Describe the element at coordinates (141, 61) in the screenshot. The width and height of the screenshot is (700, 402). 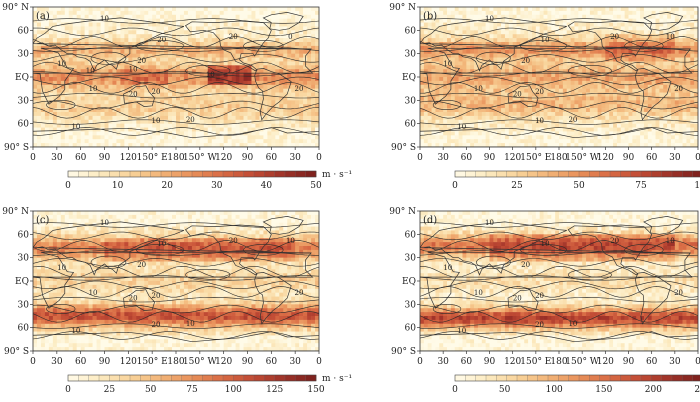
I see `contour-label: 20` at that location.